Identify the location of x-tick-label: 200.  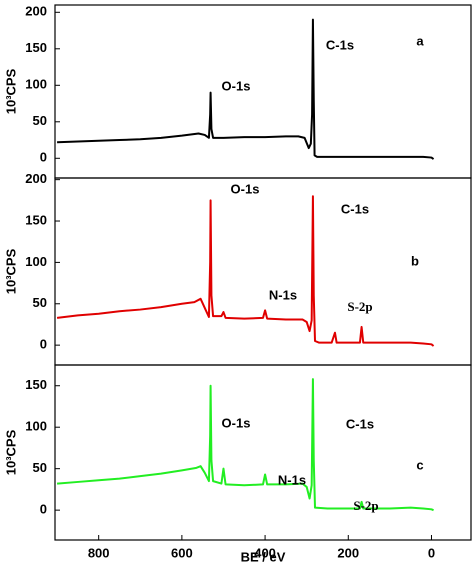
(348, 552).